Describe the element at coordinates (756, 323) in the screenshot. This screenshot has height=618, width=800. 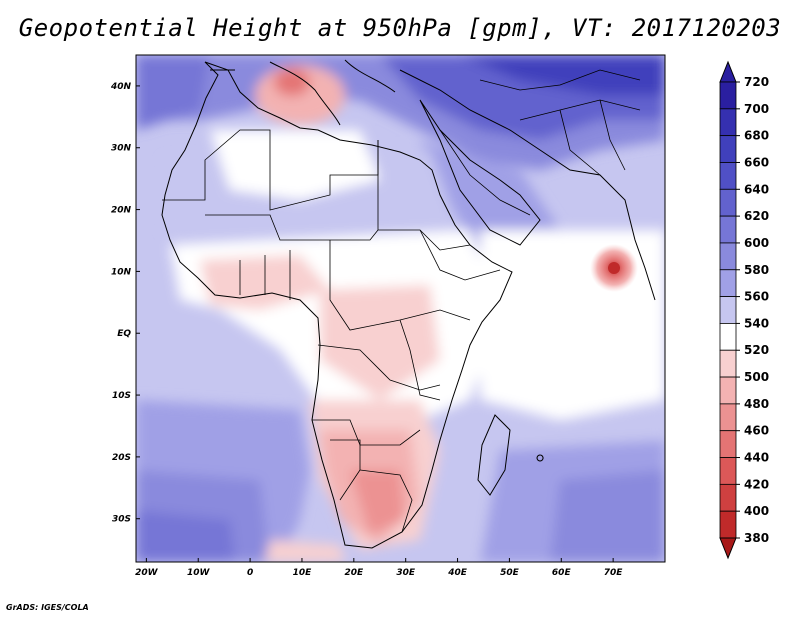
I see `colorbar-label: 540` at that location.